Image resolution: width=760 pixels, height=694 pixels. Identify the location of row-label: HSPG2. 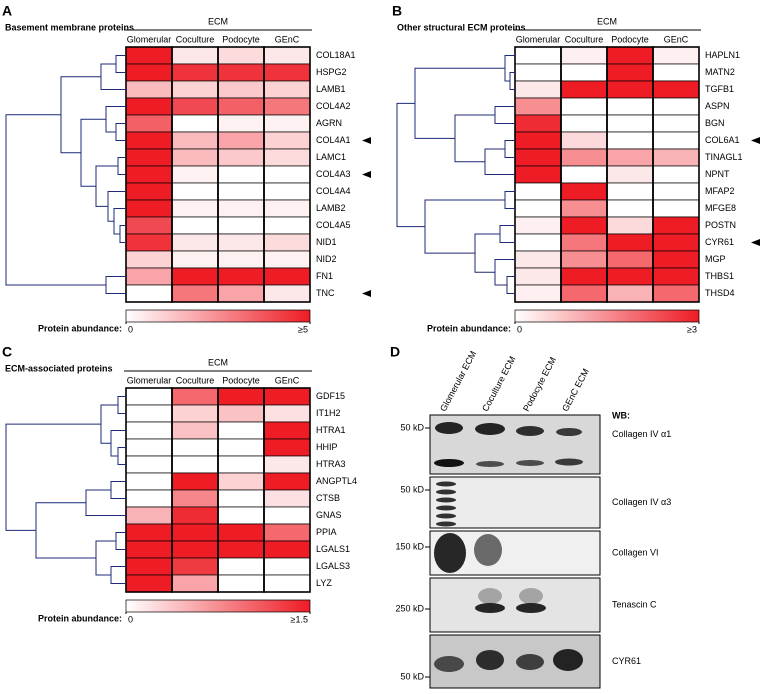
(331, 72).